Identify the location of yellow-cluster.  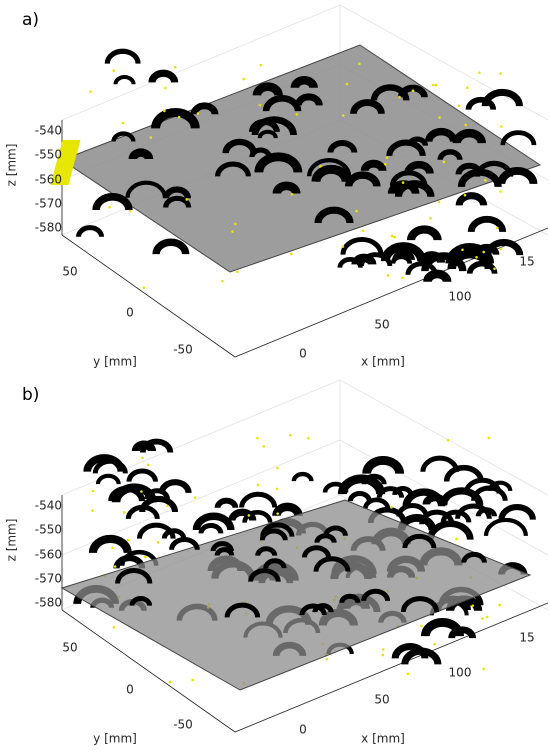
(65, 162).